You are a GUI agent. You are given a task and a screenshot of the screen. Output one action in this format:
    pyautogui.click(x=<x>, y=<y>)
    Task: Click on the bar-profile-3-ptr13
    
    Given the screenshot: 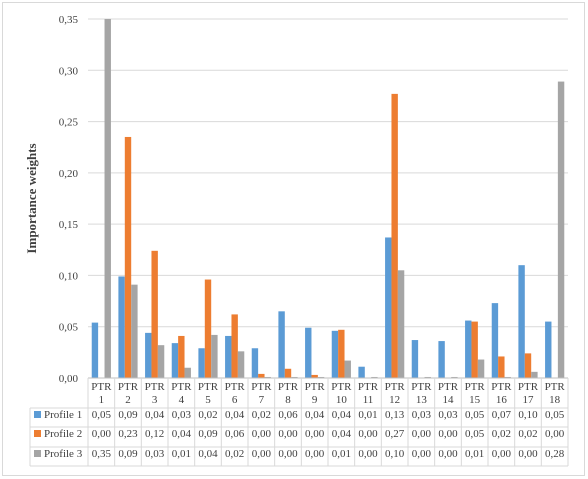 What is the action you would take?
    pyautogui.click(x=427, y=377)
    